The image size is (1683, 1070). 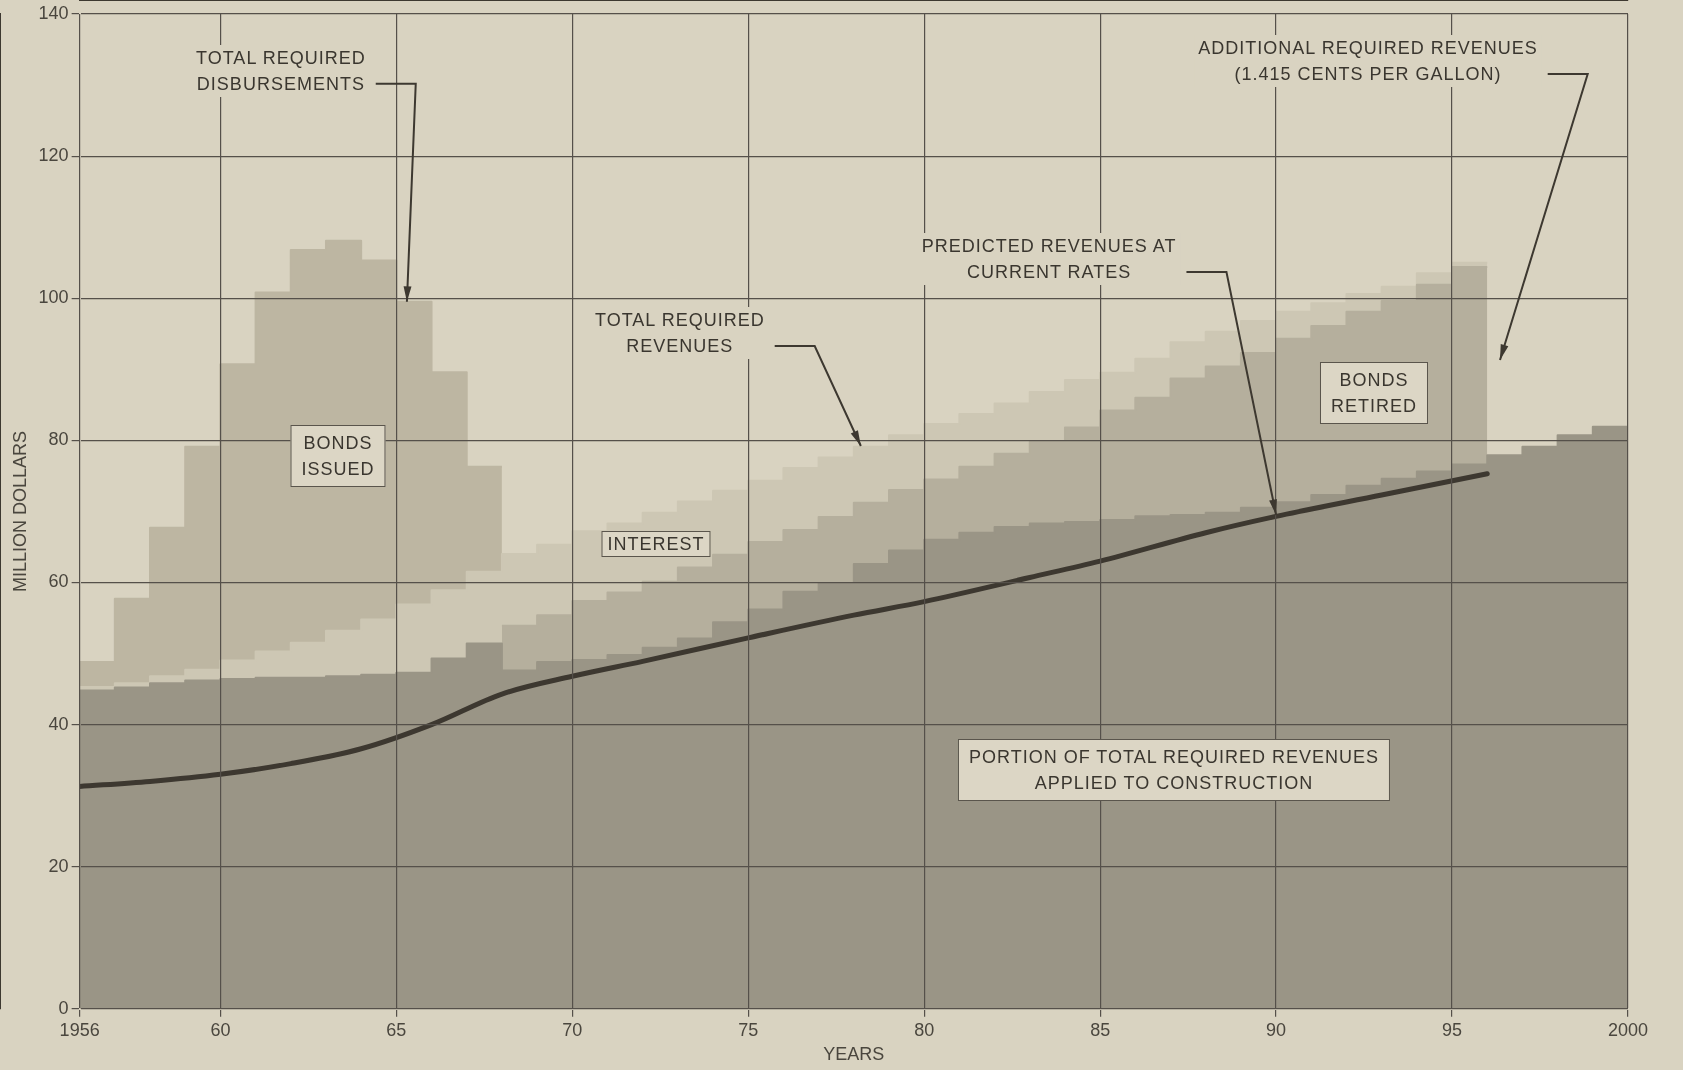 I want to click on annotation: BONDS ISSUED, so click(x=338, y=456).